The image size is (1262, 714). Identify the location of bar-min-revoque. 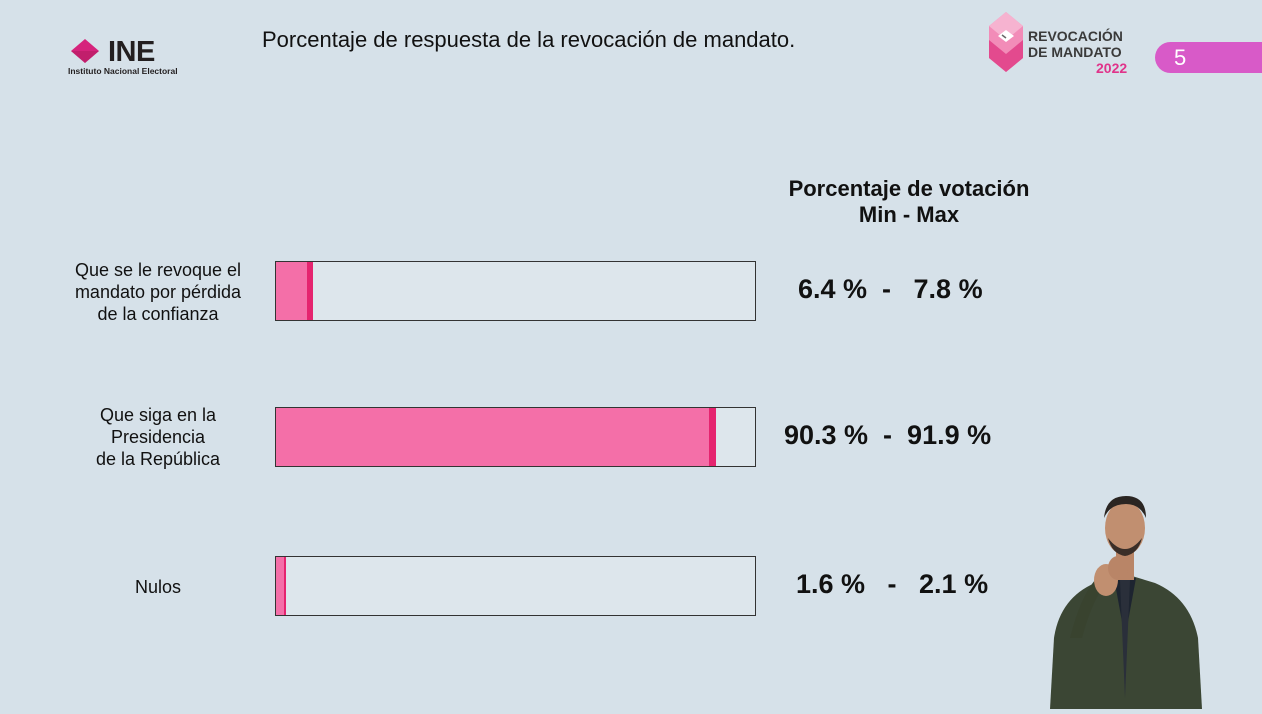
(291, 291).